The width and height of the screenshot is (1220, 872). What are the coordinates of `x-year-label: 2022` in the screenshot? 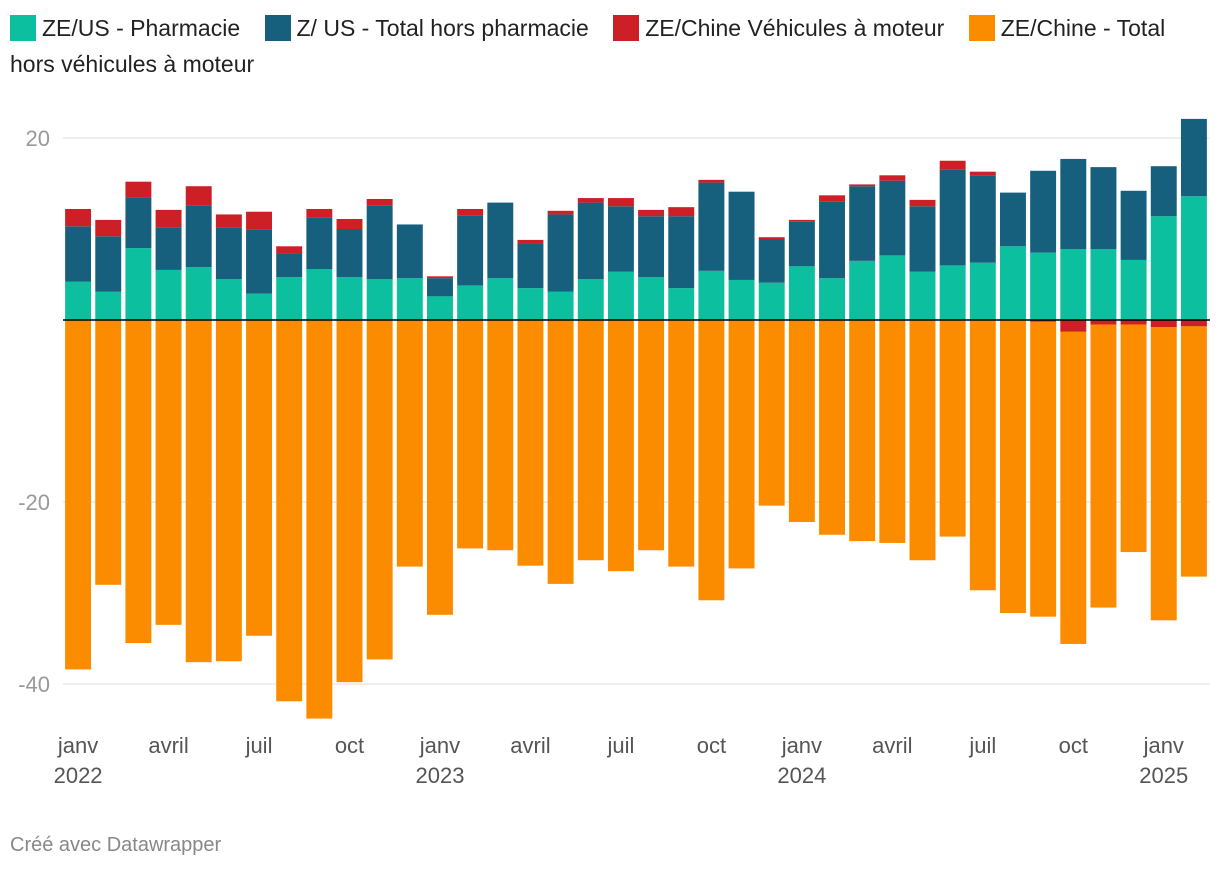 It's located at (78, 775).